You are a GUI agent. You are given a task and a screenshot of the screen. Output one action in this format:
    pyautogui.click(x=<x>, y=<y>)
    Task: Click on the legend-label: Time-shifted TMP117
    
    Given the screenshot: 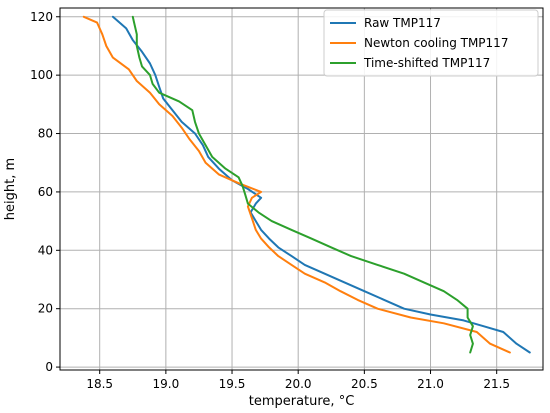 What is the action you would take?
    pyautogui.click(x=426, y=63)
    